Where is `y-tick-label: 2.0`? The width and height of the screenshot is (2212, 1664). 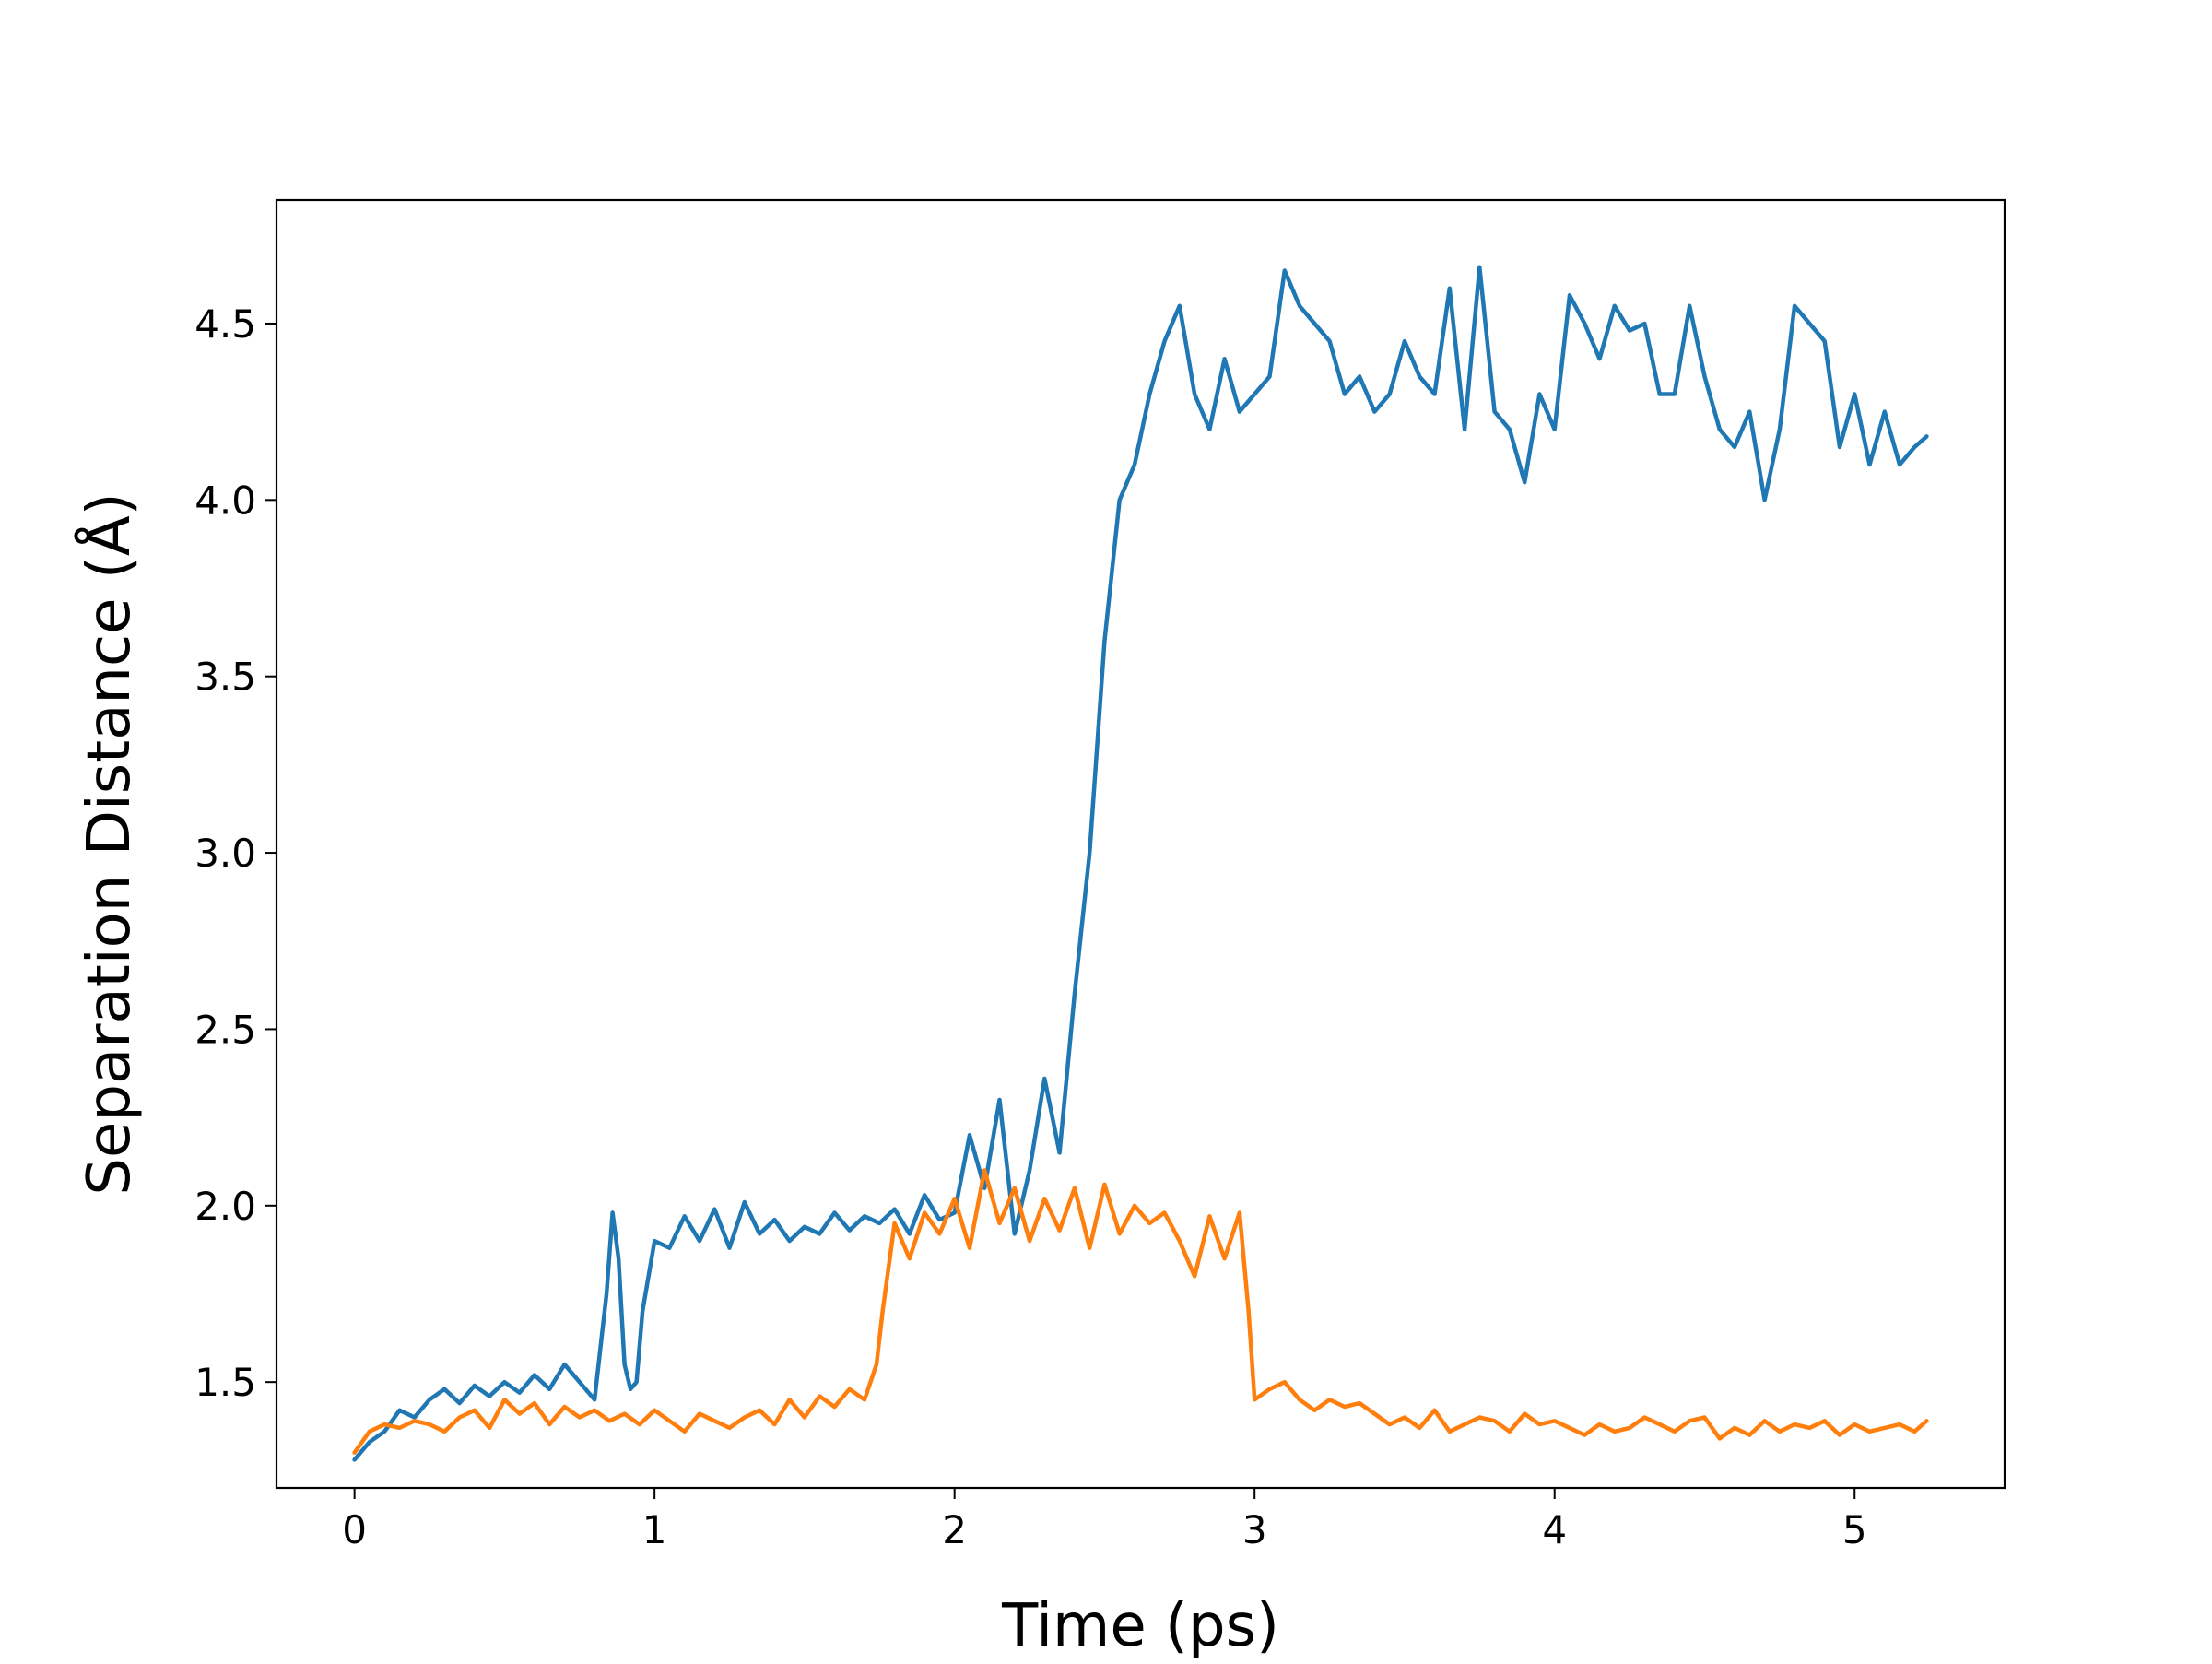 y-tick-label: 2.0 is located at coordinates (225, 1206).